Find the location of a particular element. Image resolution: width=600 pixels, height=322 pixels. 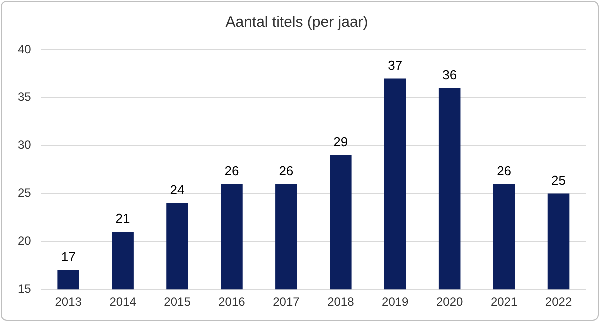

data-label: 37 is located at coordinates (395, 65).